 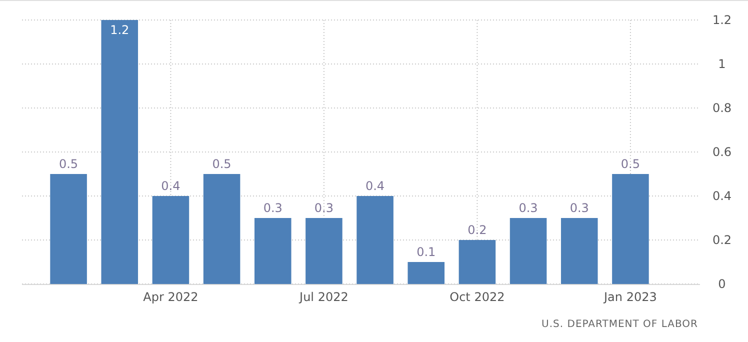 What do you see at coordinates (722, 20) in the screenshot?
I see `y-tick-label: 1.2` at bounding box center [722, 20].